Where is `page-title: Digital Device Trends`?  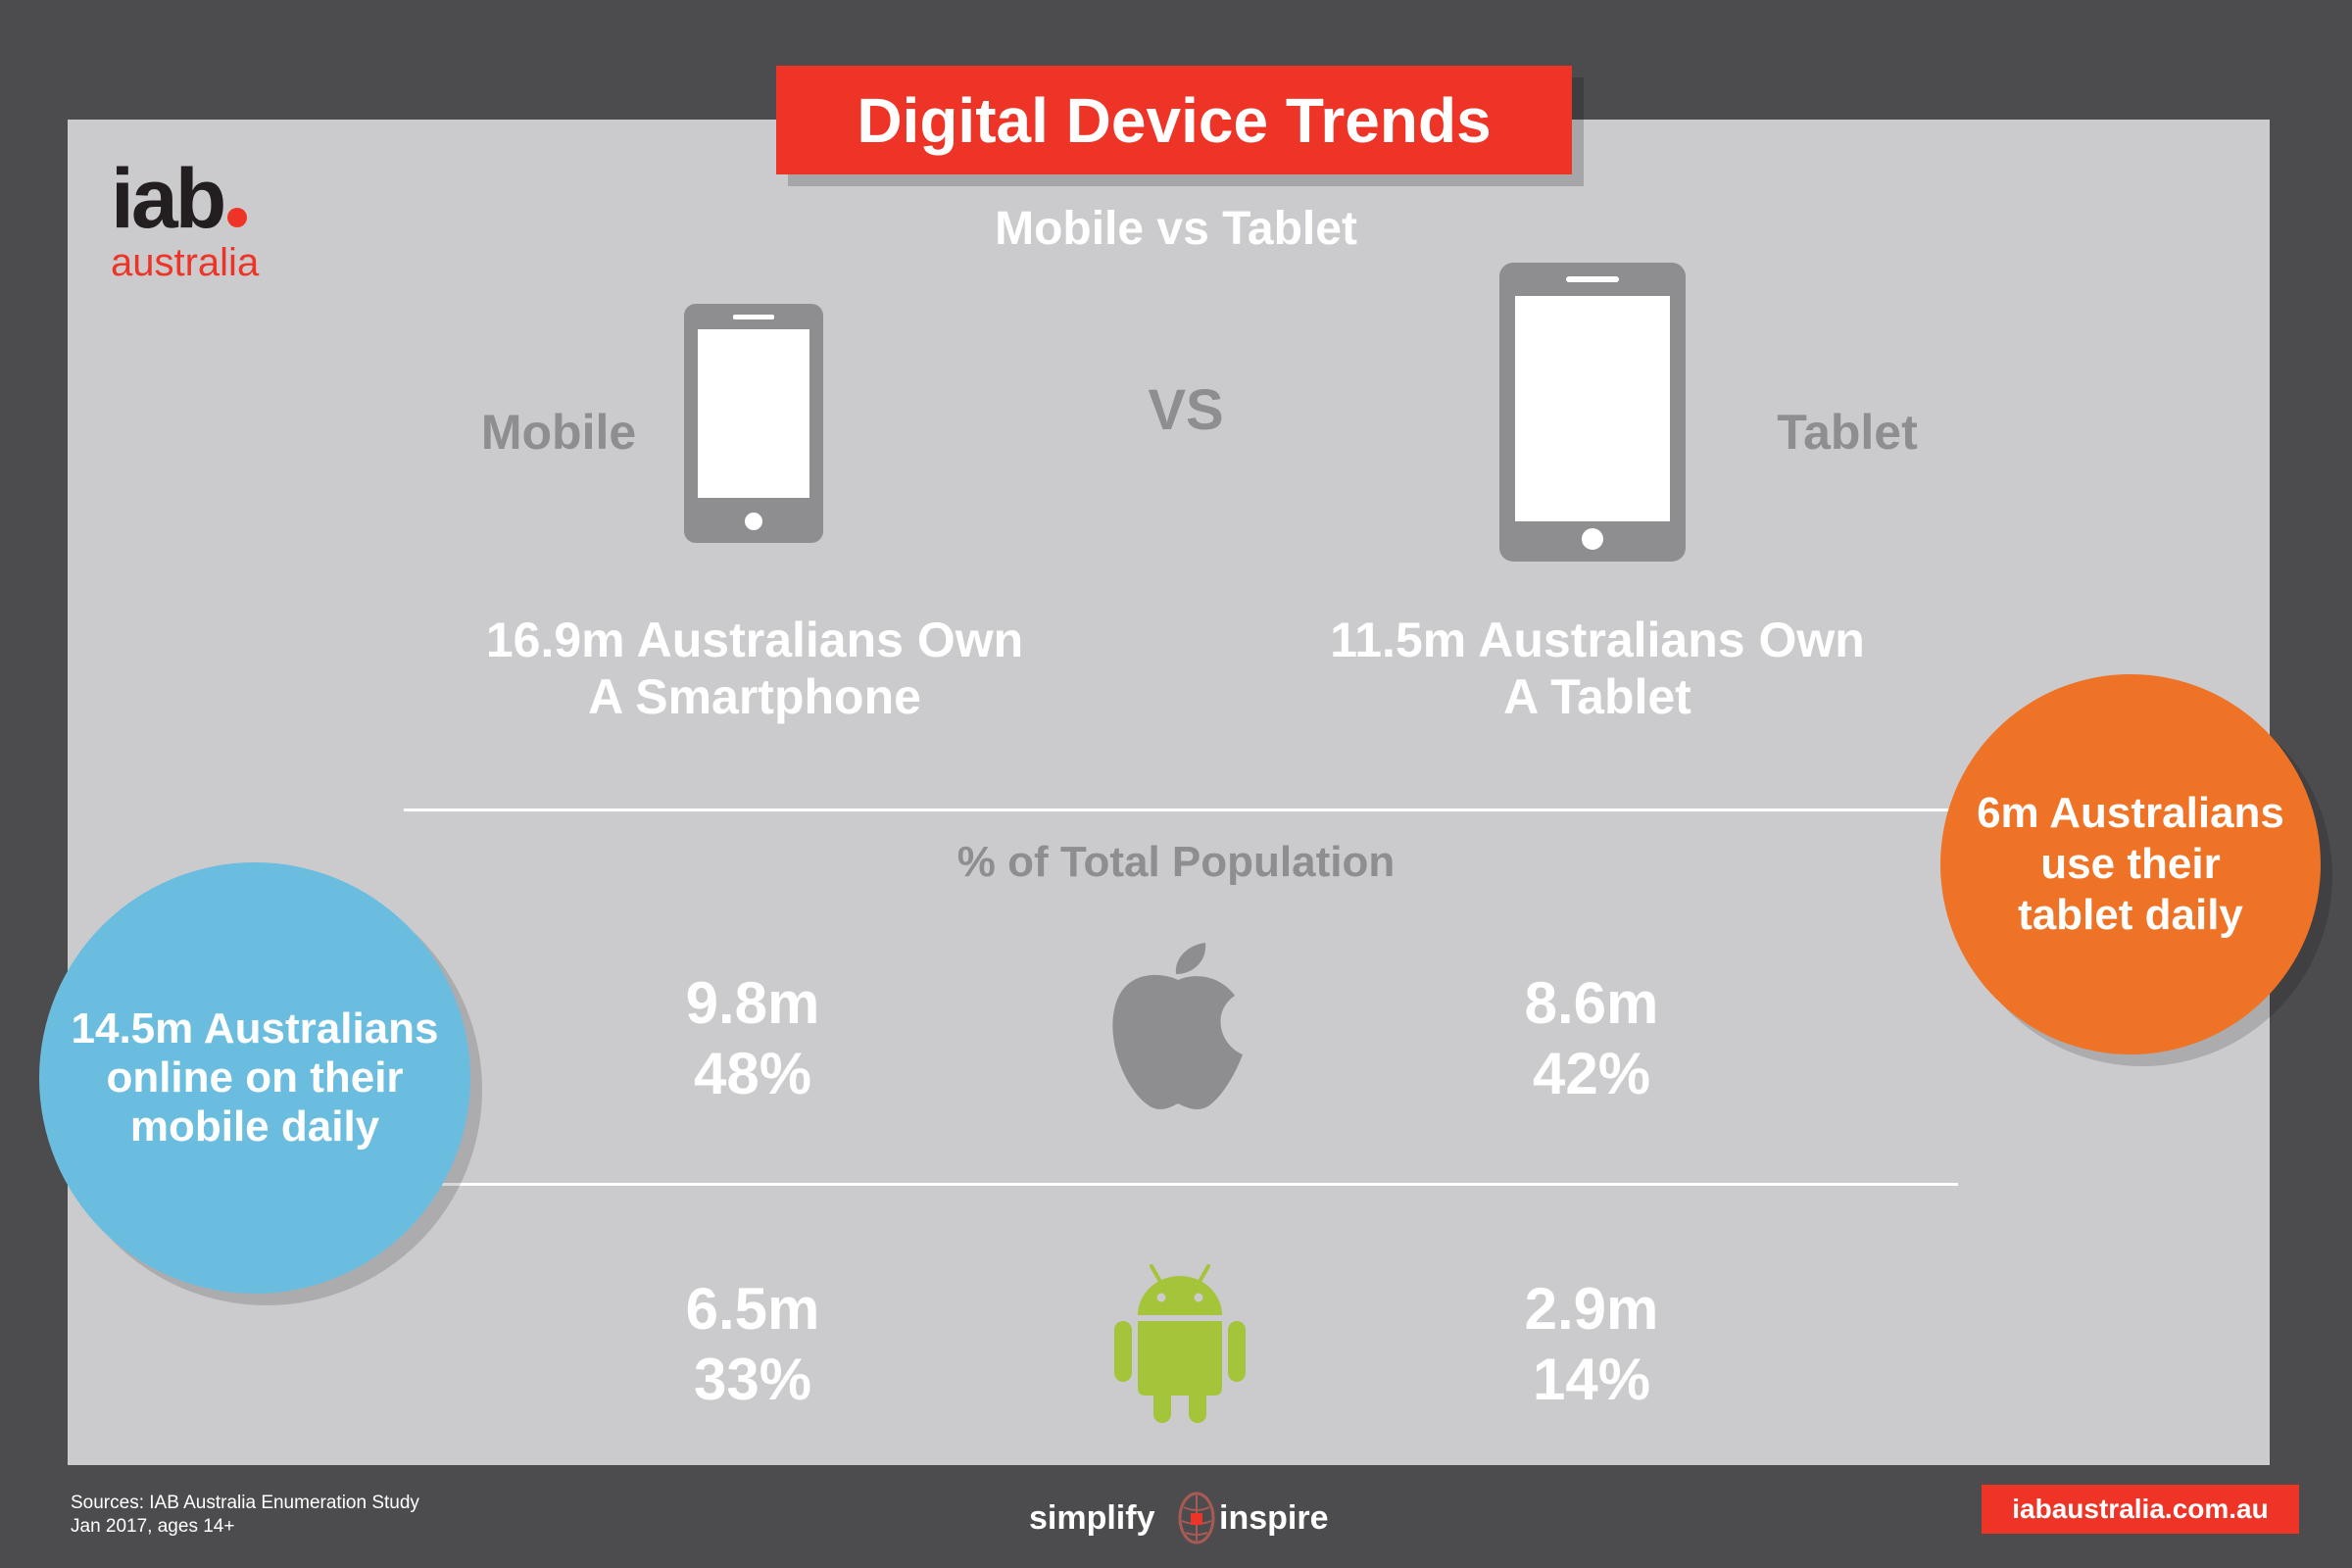 page-title: Digital Device Trends is located at coordinates (1174, 120).